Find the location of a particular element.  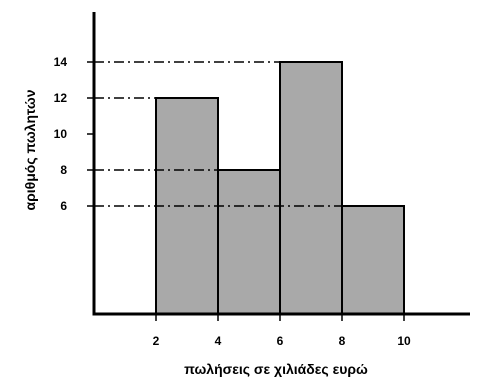

y-tick-label-10: 10 is located at coordinates (61, 134).